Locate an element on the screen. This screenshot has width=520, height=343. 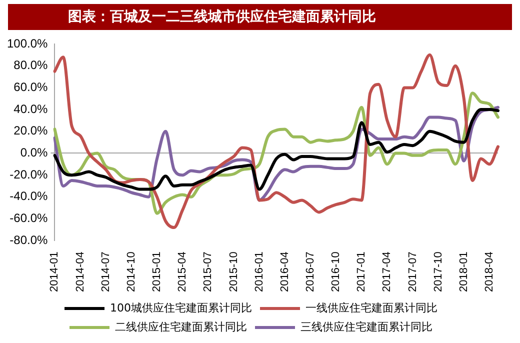
x-tick-label: 2017-01 is located at coordinates (362, 272).